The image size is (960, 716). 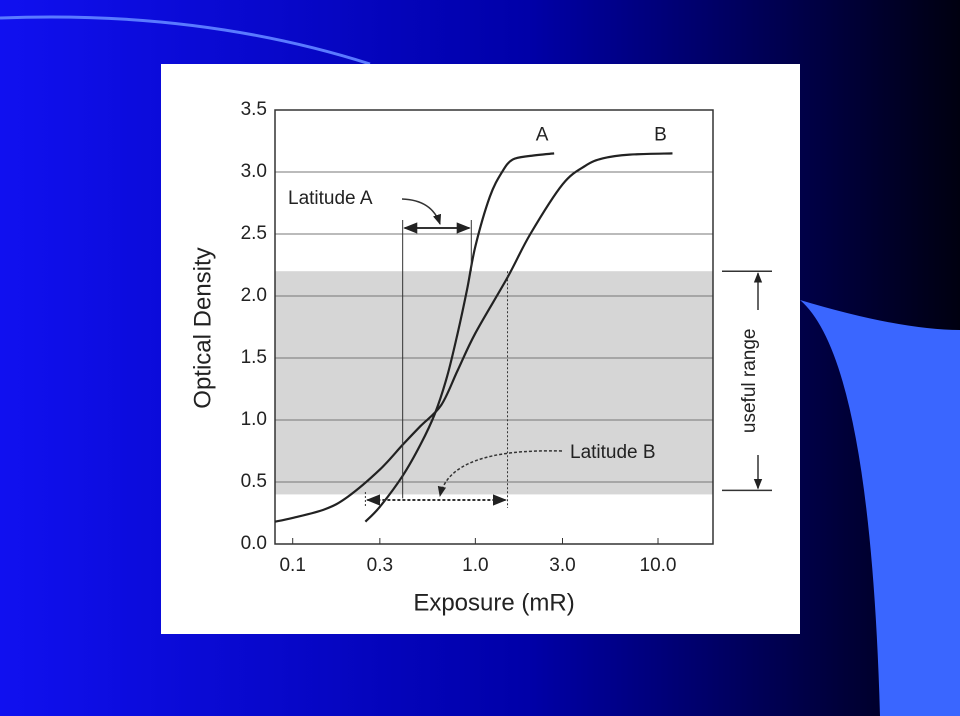 I want to click on y-tick-label: 1.5, so click(x=254, y=357).